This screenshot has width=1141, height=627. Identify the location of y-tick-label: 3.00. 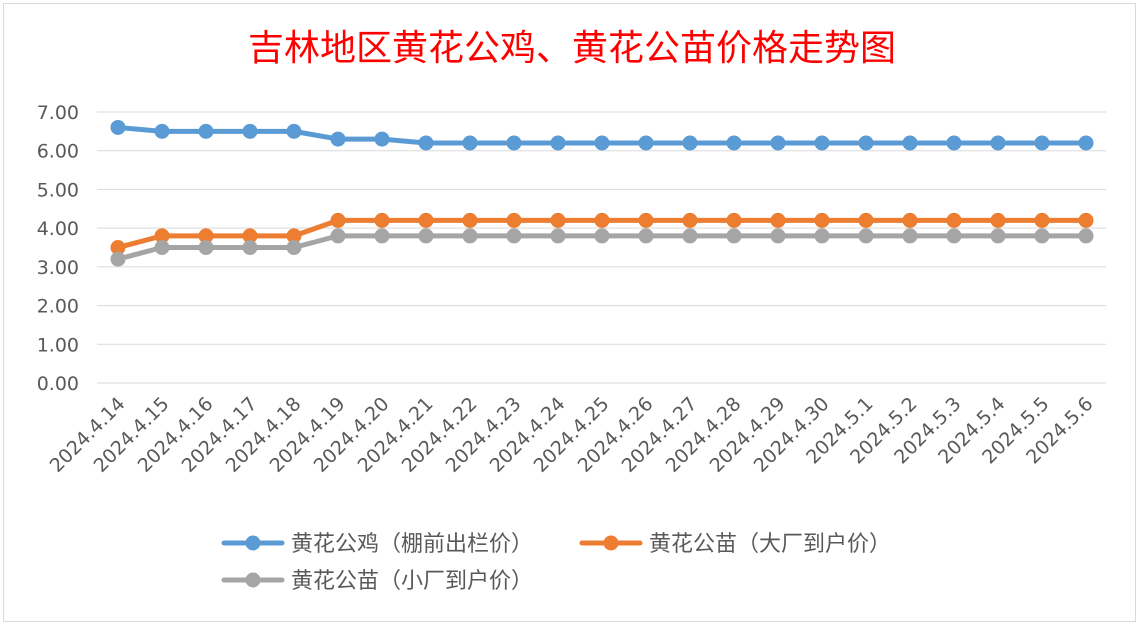
(58, 268).